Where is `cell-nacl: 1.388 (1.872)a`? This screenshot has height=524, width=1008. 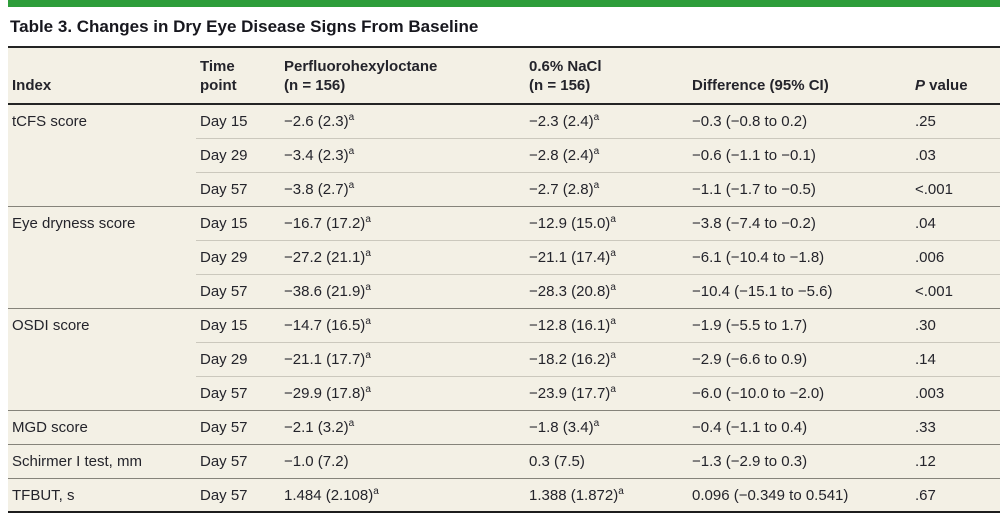
cell-nacl: 1.388 (1.872)a is located at coordinates (606, 495).